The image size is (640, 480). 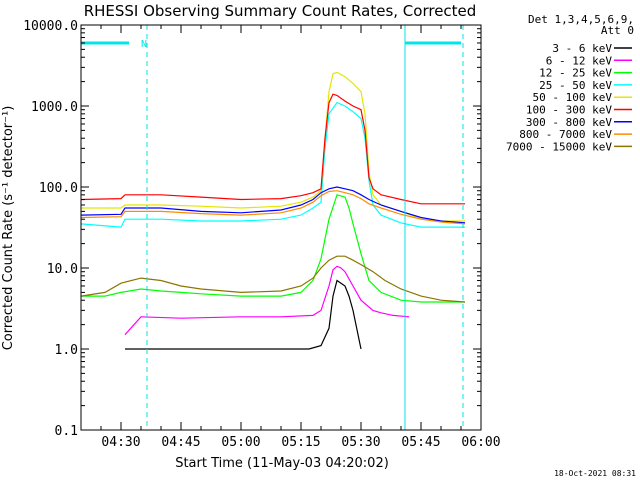 What do you see at coordinates (50, 26) in the screenshot?
I see `y-tick-label: 10000.0` at bounding box center [50, 26].